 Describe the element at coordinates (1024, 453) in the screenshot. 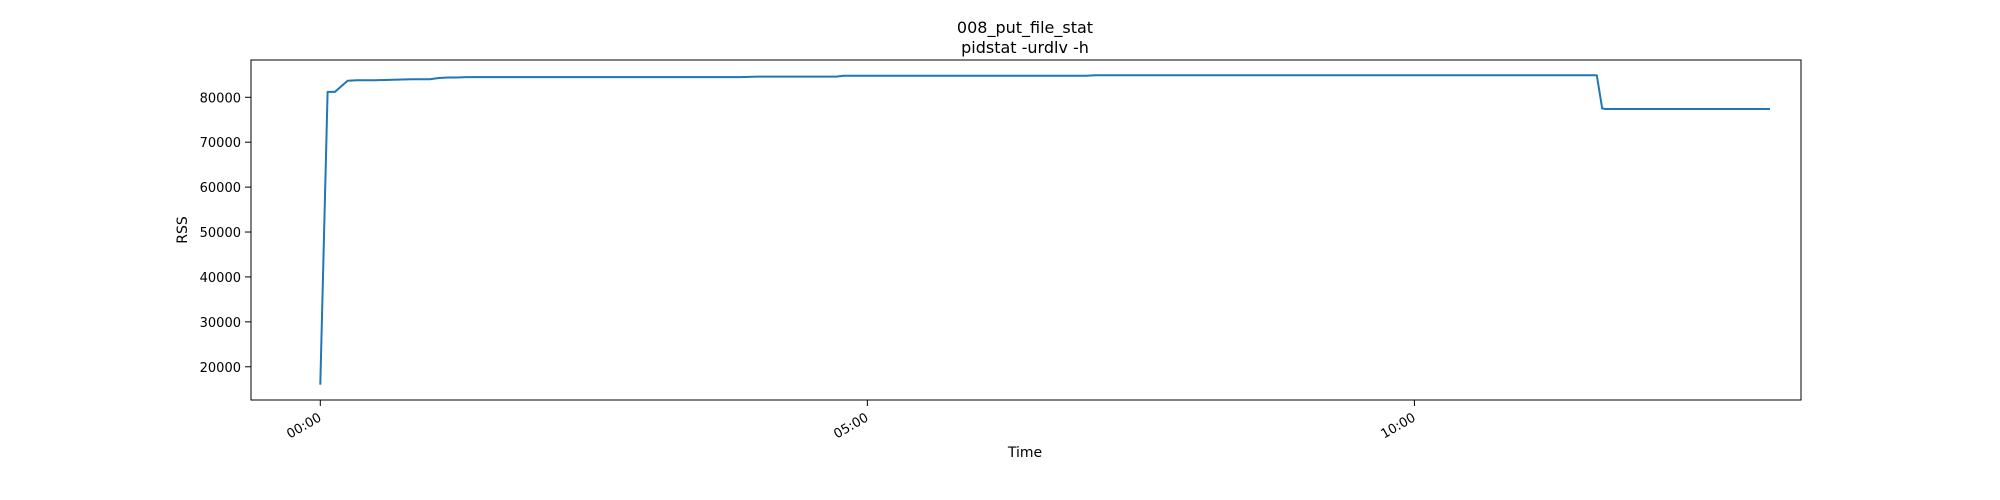

I see `x-axis-label: Time` at that location.